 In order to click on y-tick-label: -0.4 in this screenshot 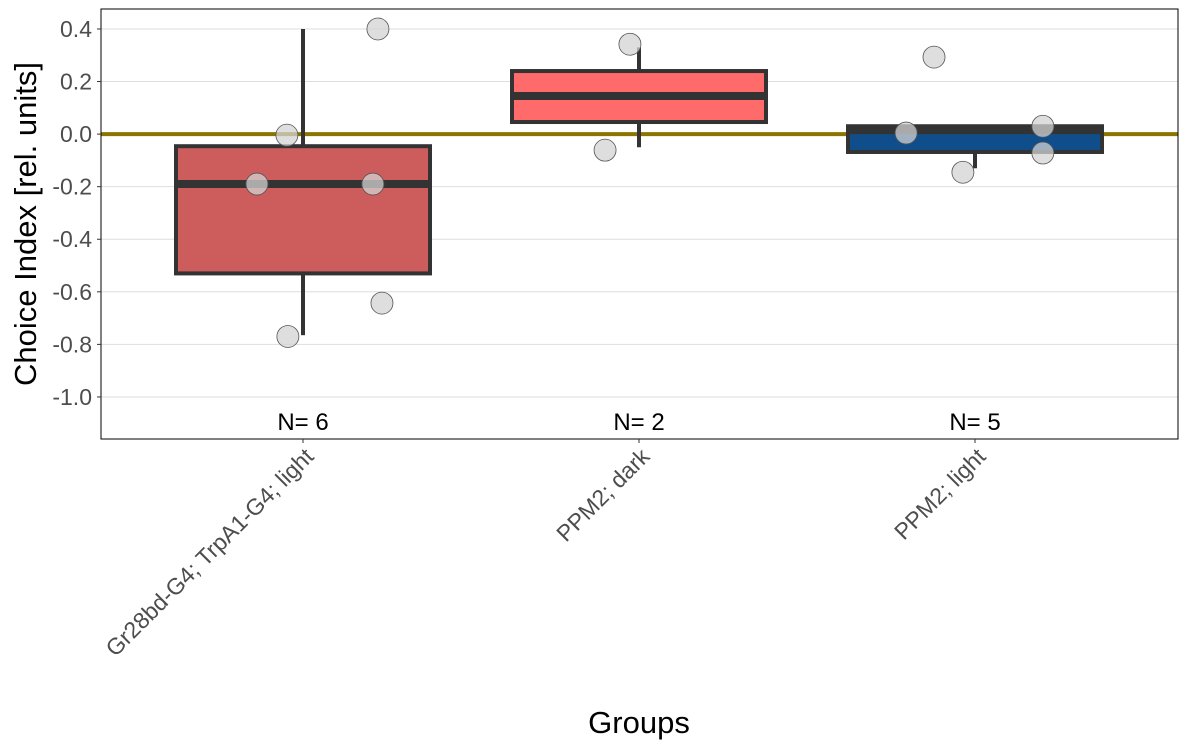, I will do `click(72, 239)`.